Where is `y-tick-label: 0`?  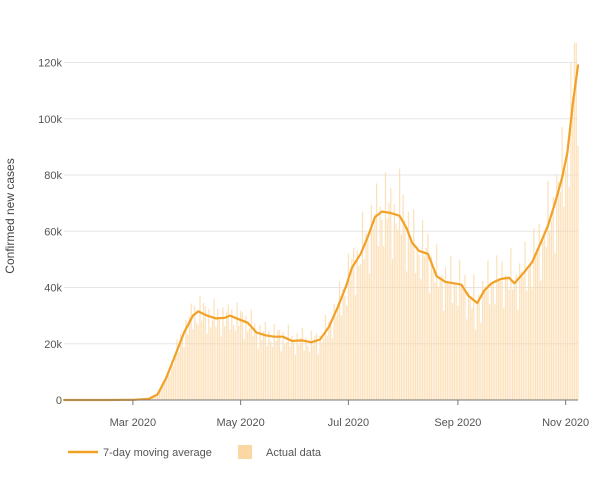 y-tick-label: 0 is located at coordinates (59, 401).